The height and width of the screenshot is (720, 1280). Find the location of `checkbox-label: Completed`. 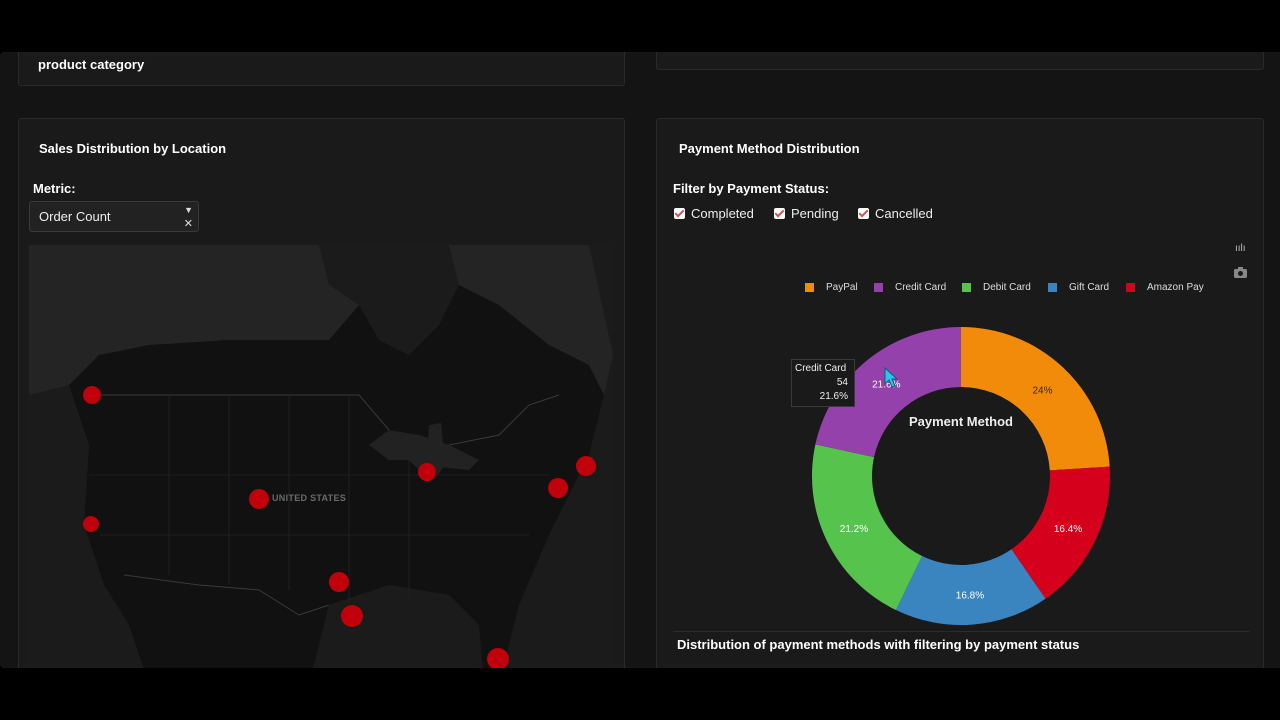

checkbox-label: Completed is located at coordinates (722, 213).